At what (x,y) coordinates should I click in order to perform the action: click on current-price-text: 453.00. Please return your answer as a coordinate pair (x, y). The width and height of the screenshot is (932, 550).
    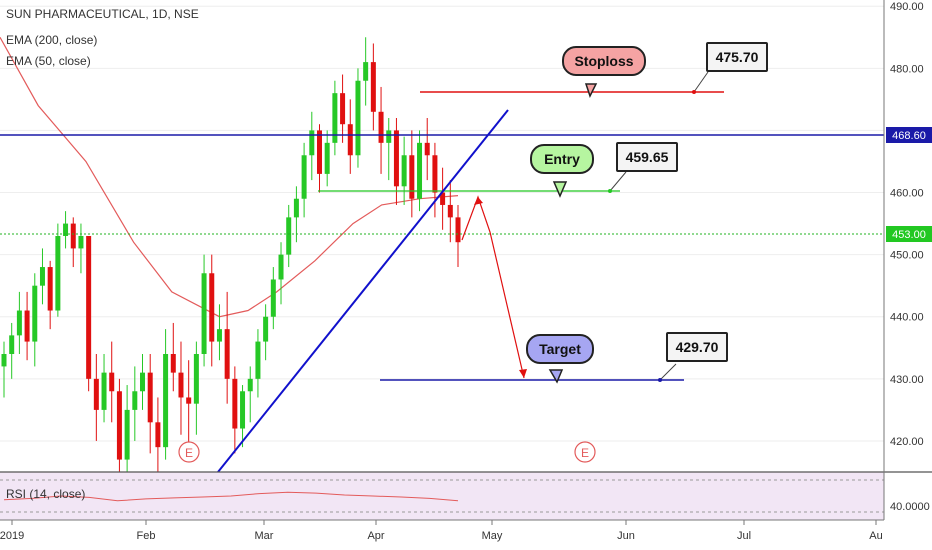
    Looking at the image, I should click on (909, 235).